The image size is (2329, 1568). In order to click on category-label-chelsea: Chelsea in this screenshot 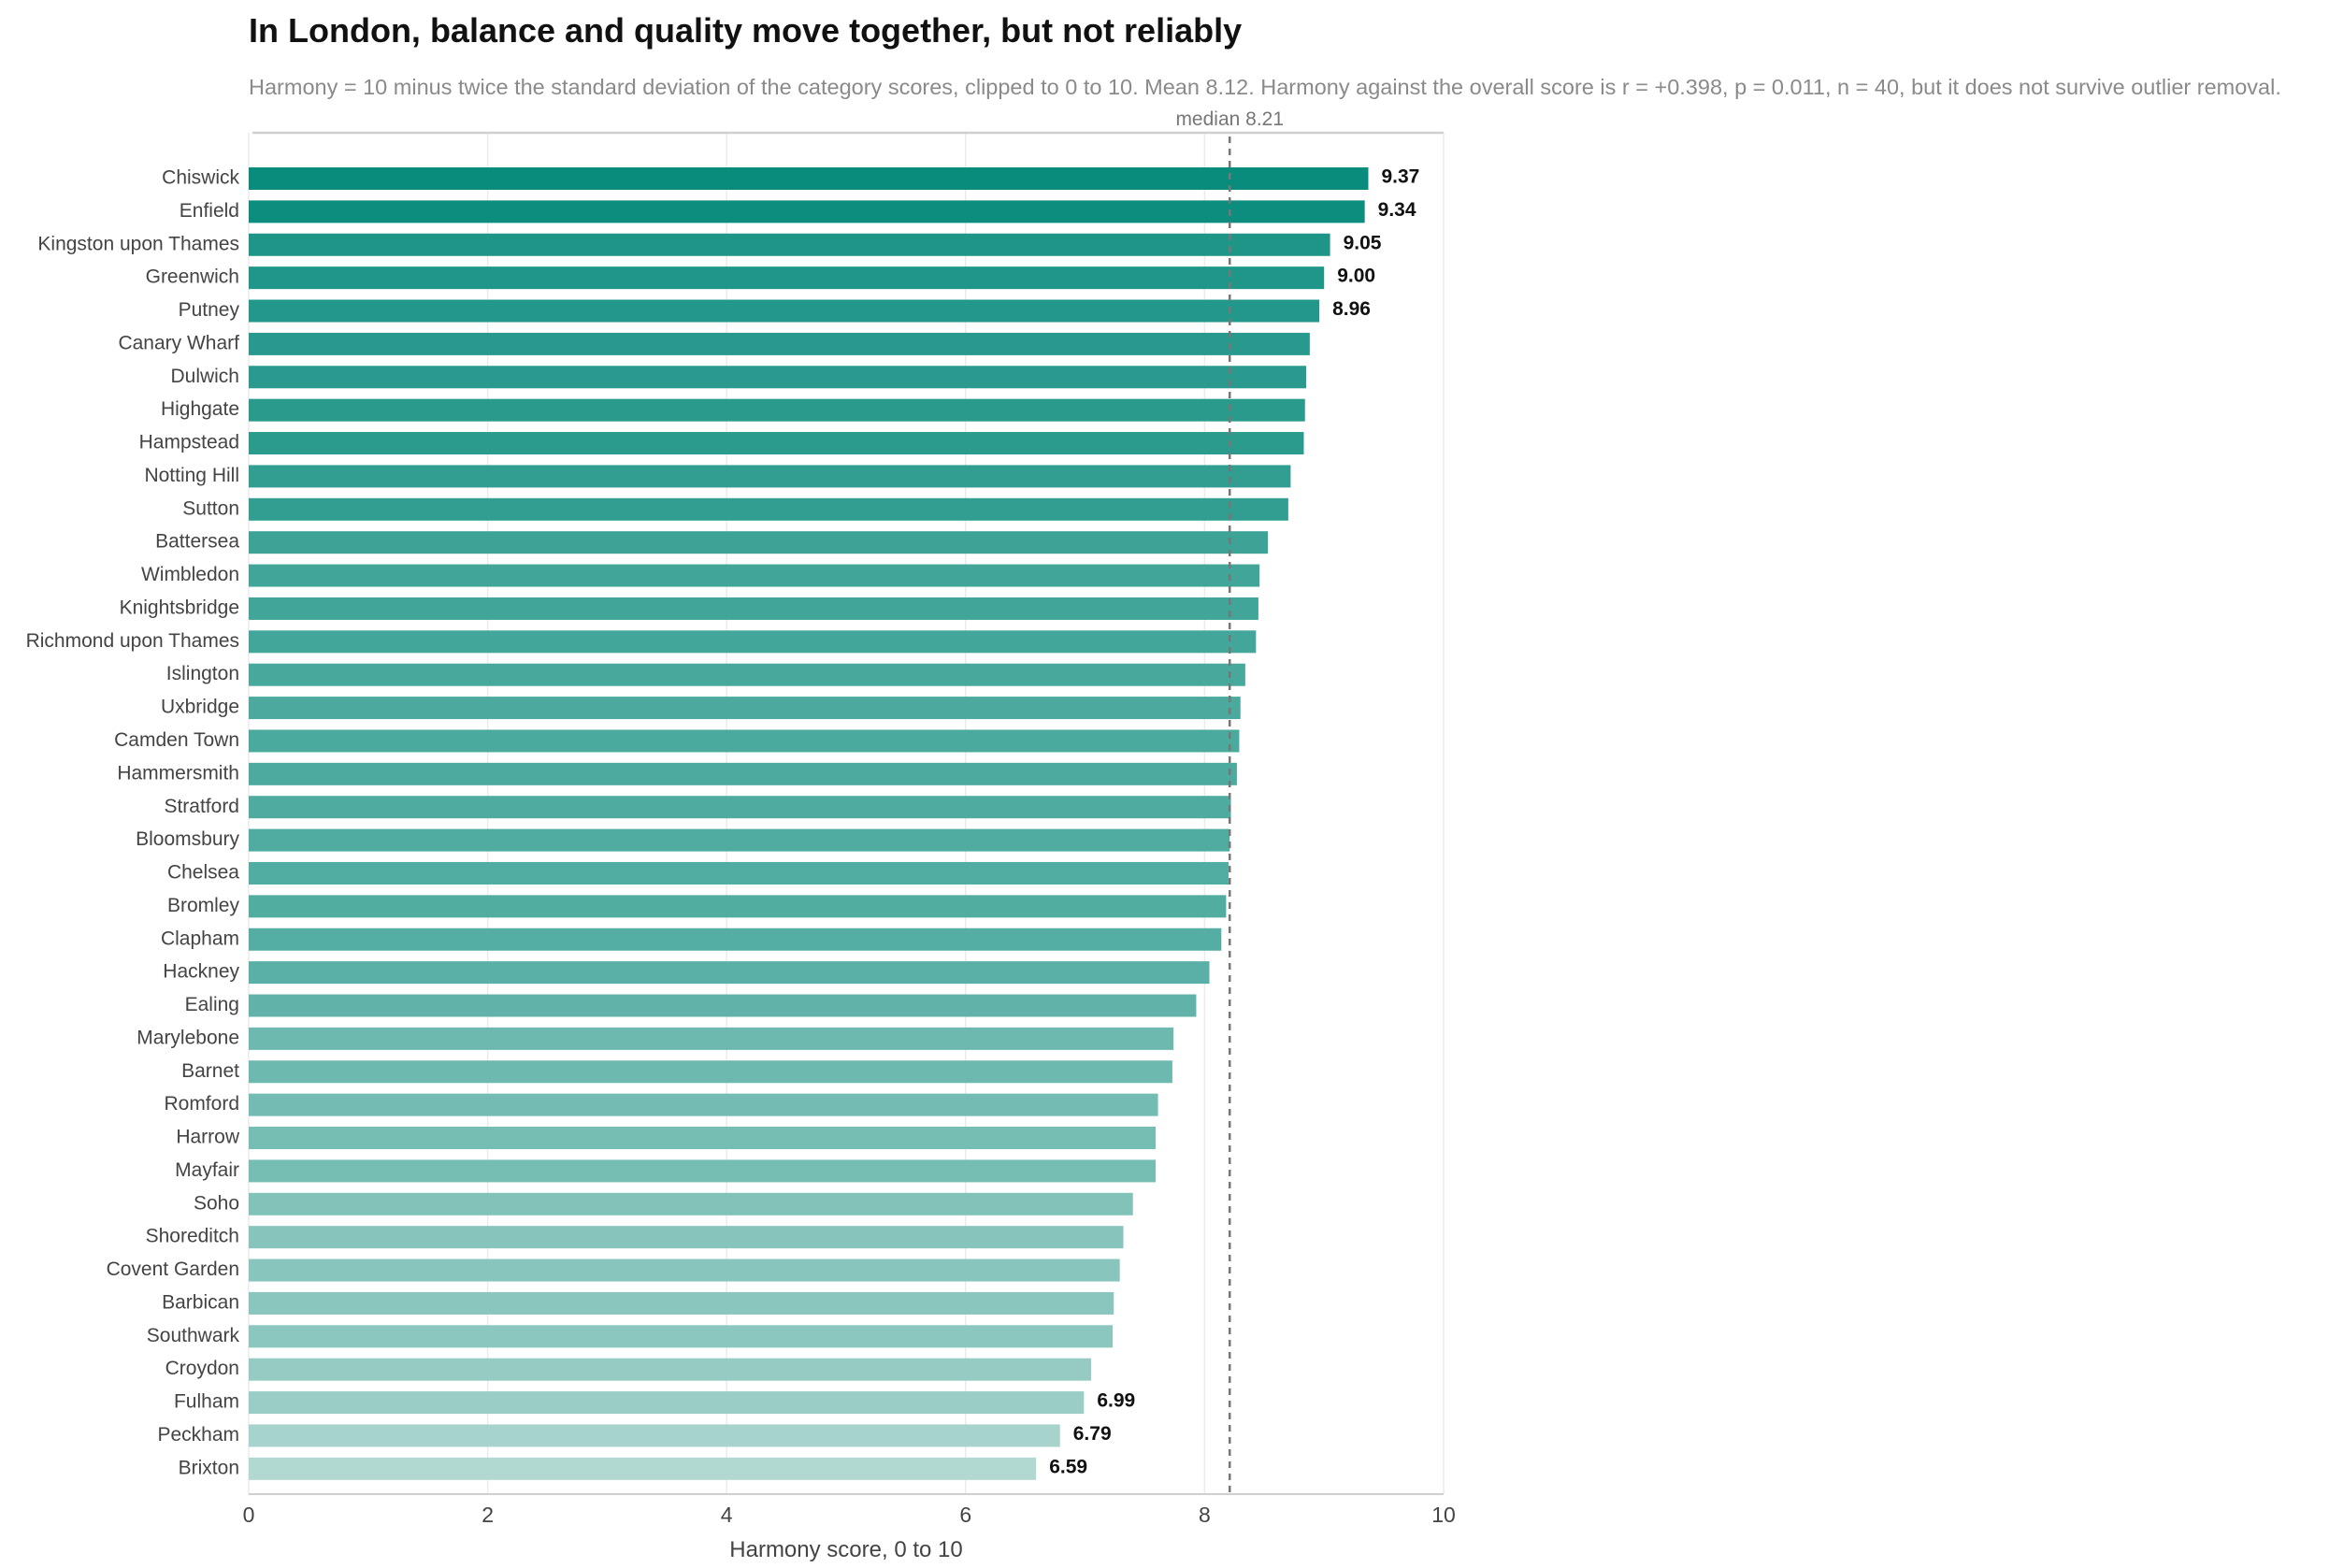, I will do `click(203, 873)`.